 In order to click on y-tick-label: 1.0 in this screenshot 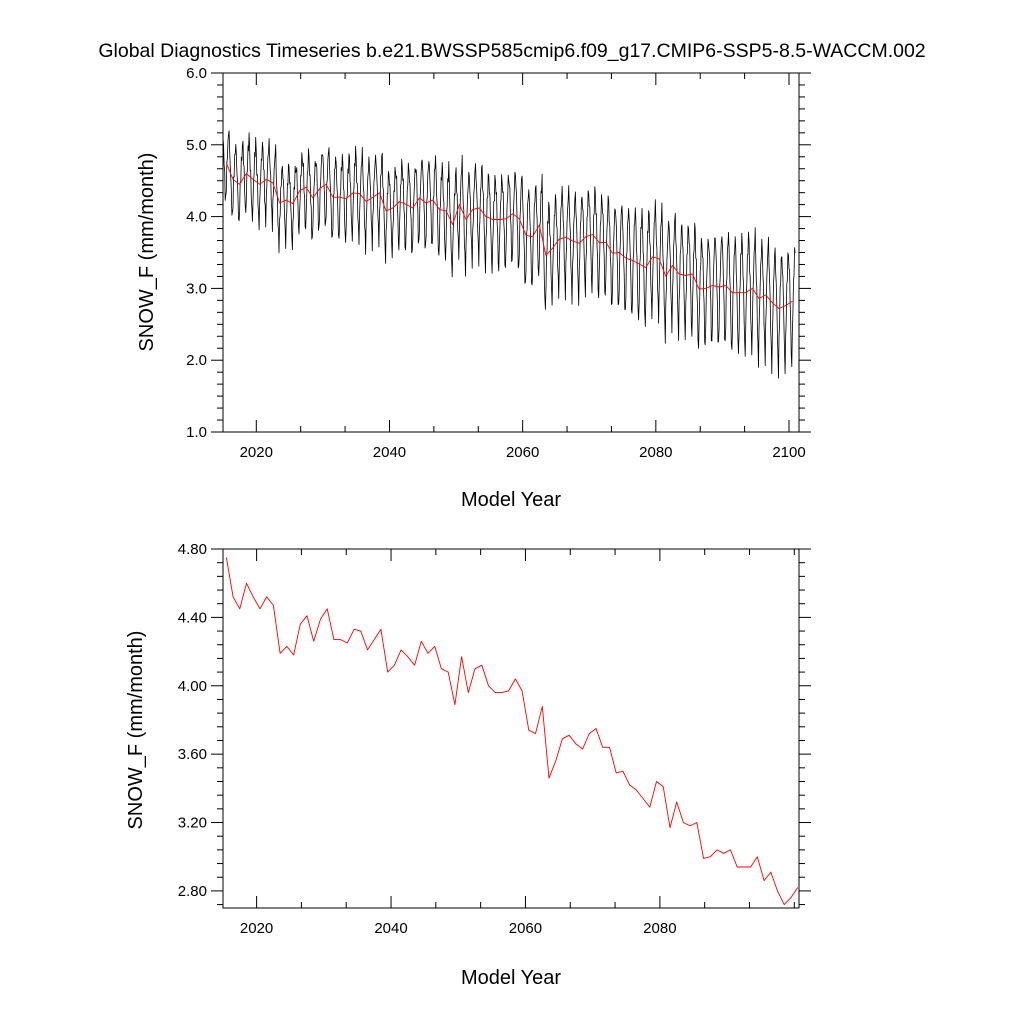, I will do `click(196, 432)`.